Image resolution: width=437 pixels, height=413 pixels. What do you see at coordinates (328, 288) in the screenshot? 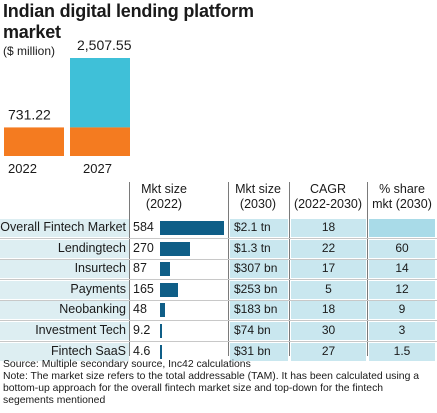
I see `cagr-value: 5` at bounding box center [328, 288].